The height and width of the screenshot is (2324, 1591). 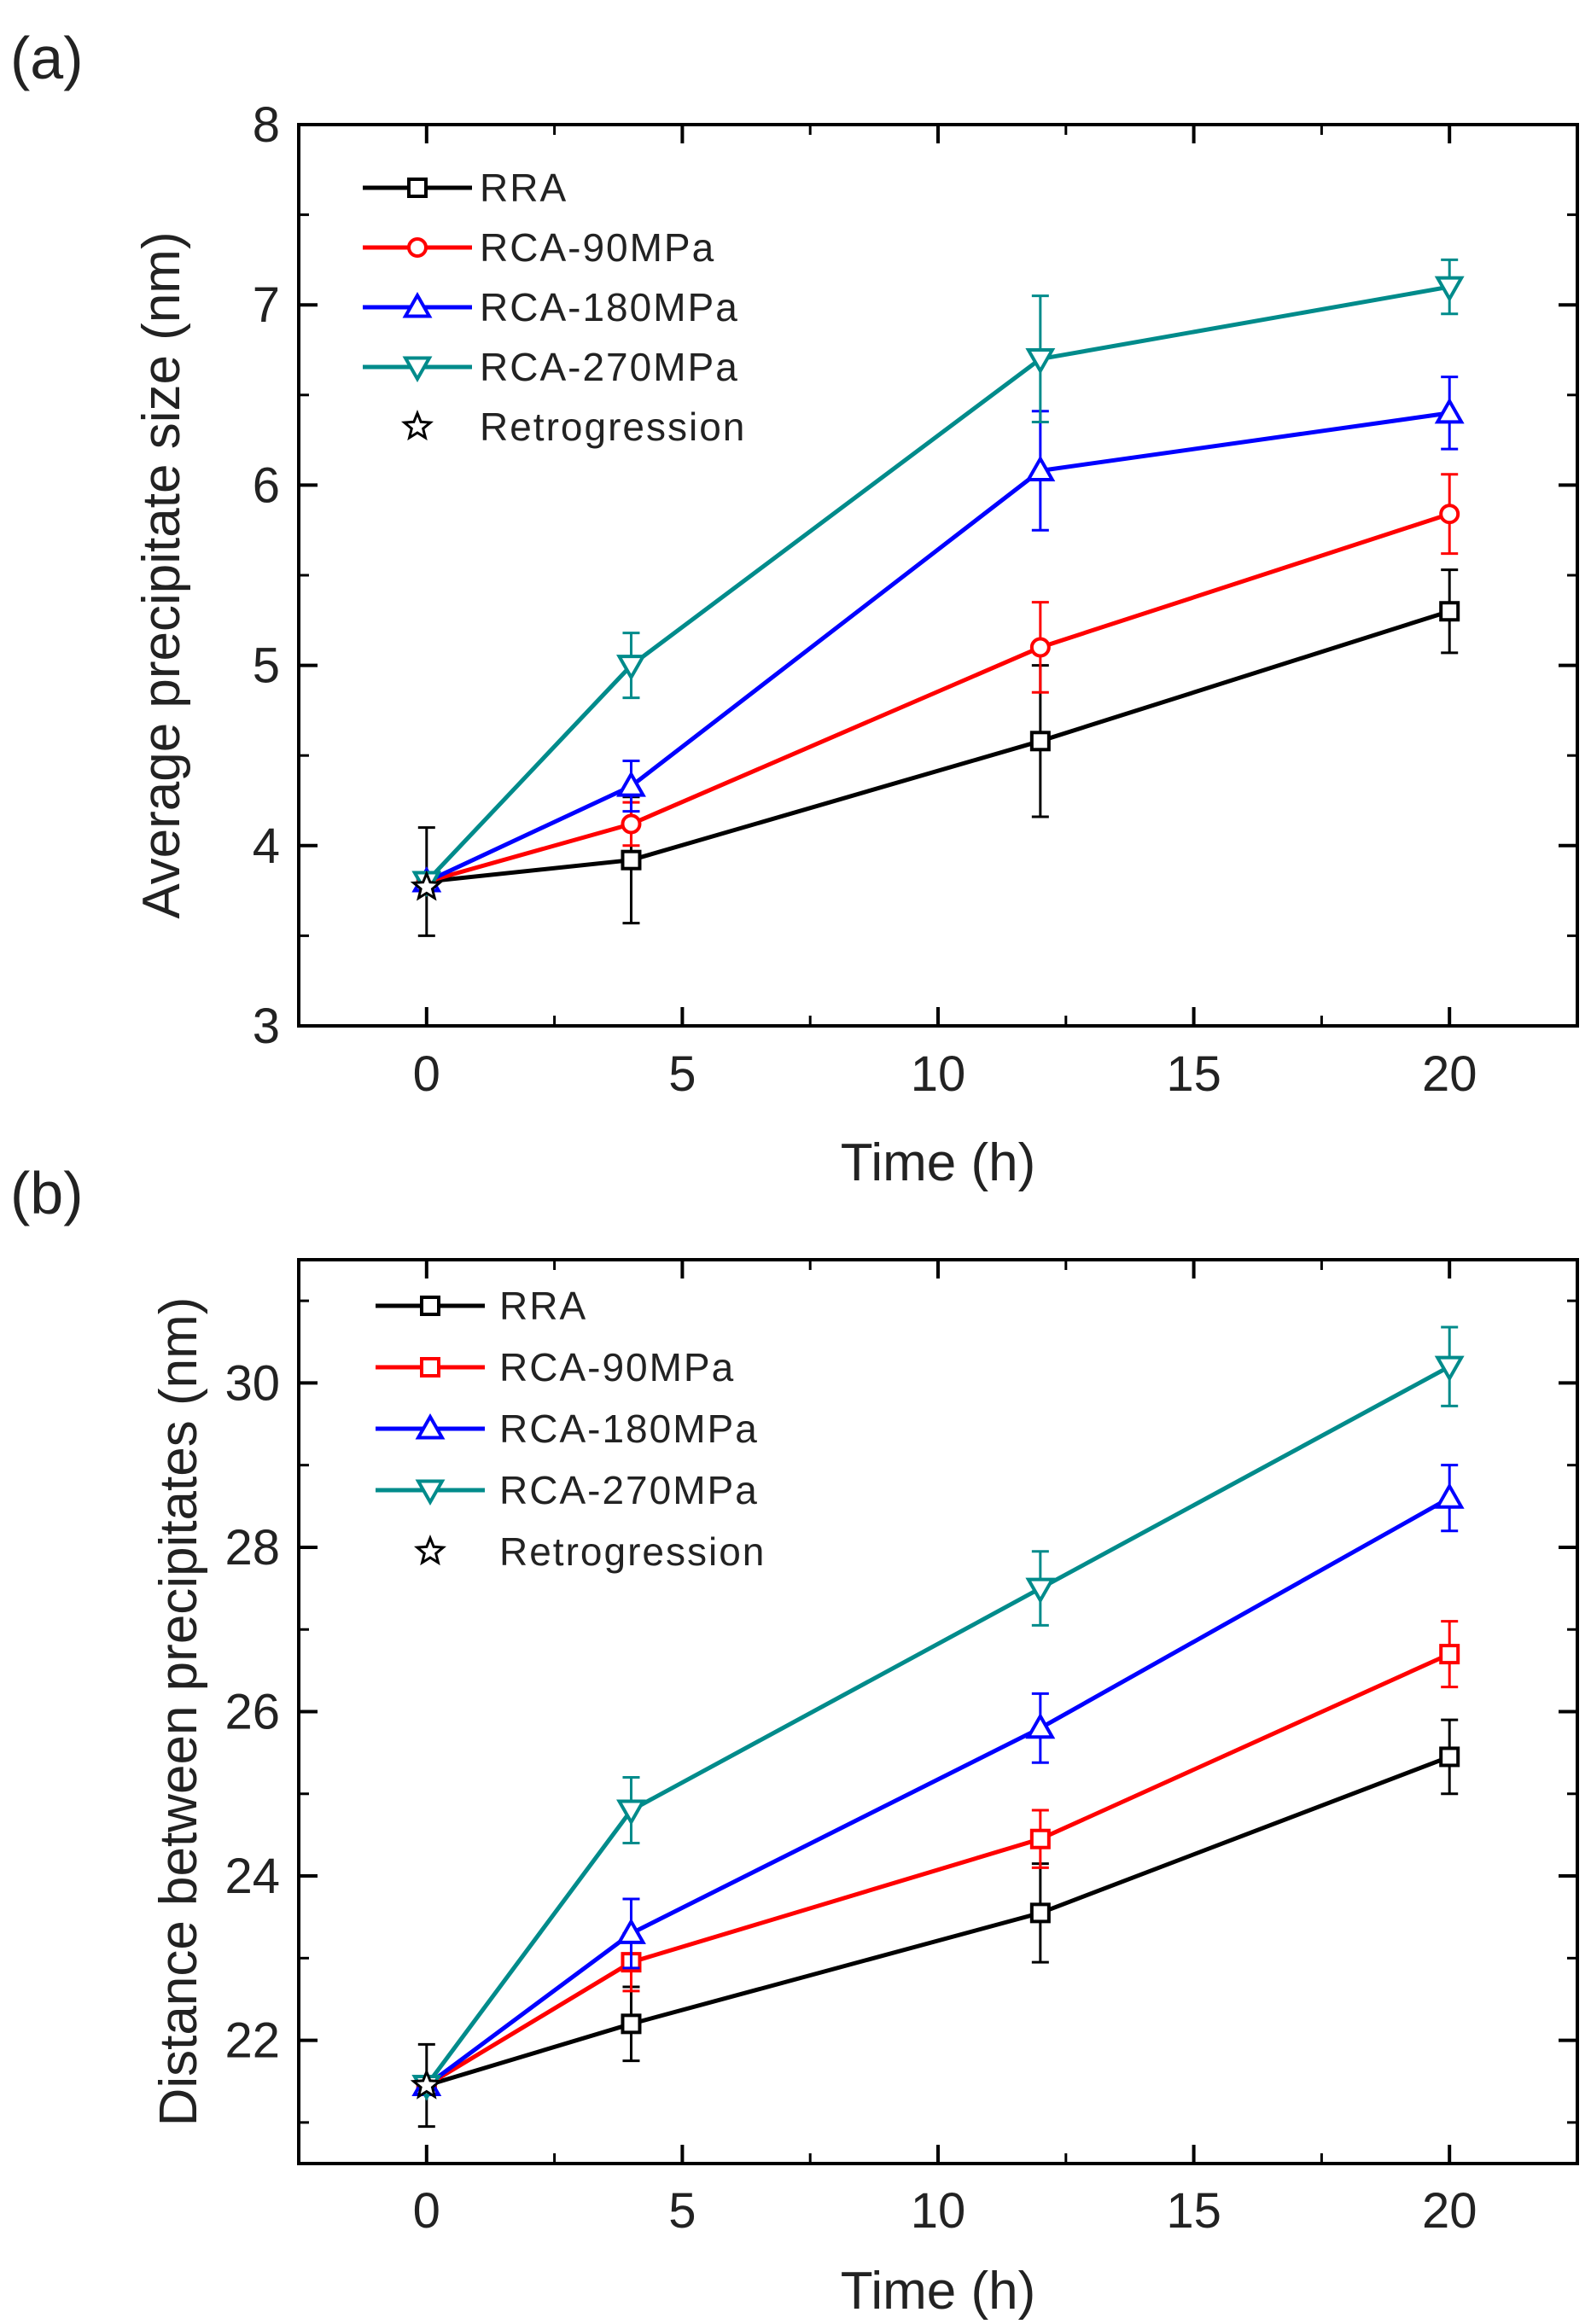 What do you see at coordinates (252, 1712) in the screenshot?
I see `y-tick-label: 26` at bounding box center [252, 1712].